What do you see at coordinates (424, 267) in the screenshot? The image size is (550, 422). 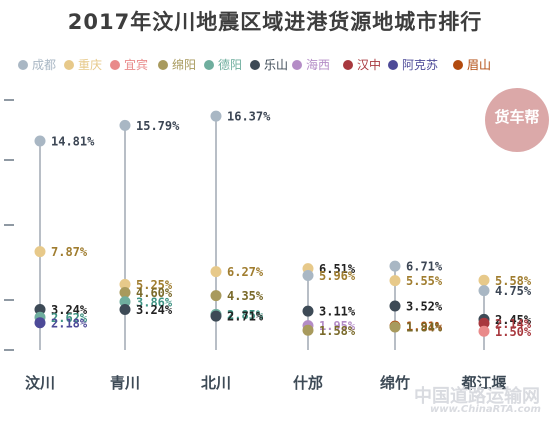 I see `data-label: 6.71%` at bounding box center [424, 267].